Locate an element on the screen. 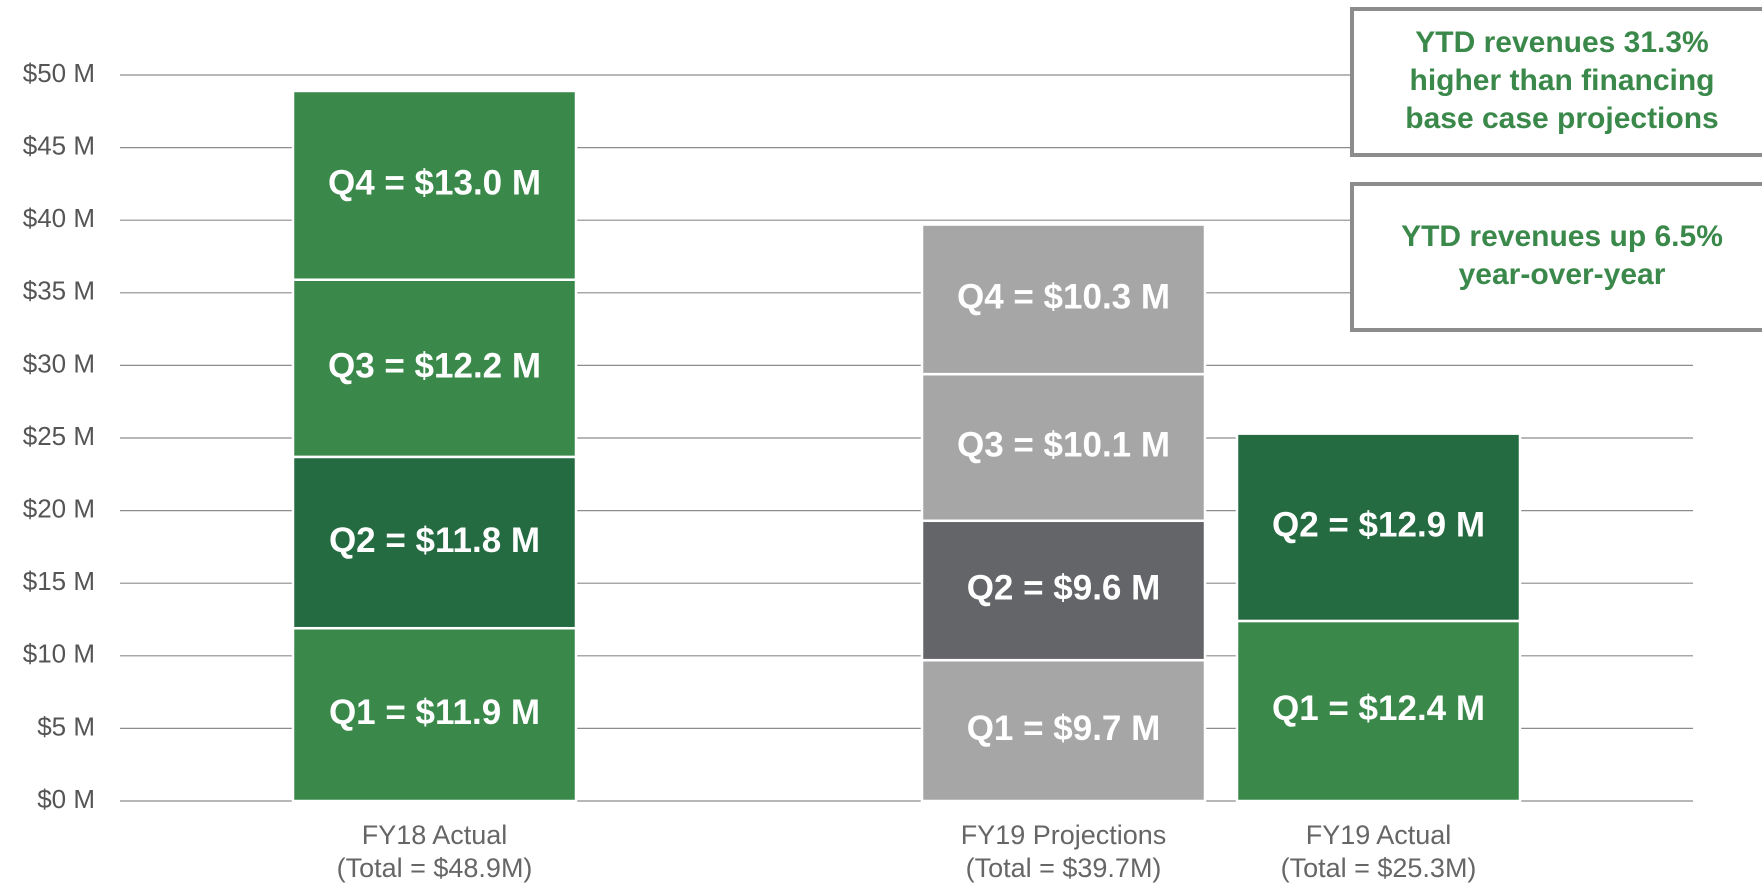 This screenshot has width=1762, height=890. y-tick-label: $20 M is located at coordinates (59, 508).